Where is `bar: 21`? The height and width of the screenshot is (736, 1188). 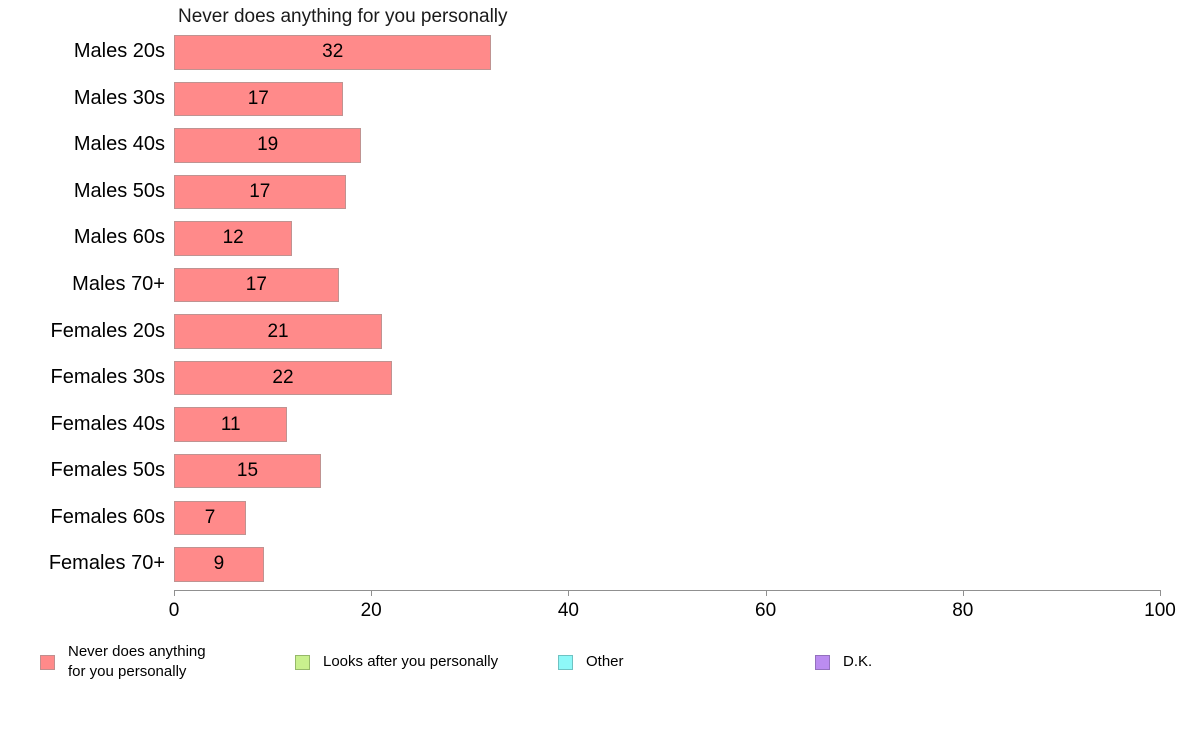
bar: 21 is located at coordinates (278, 331).